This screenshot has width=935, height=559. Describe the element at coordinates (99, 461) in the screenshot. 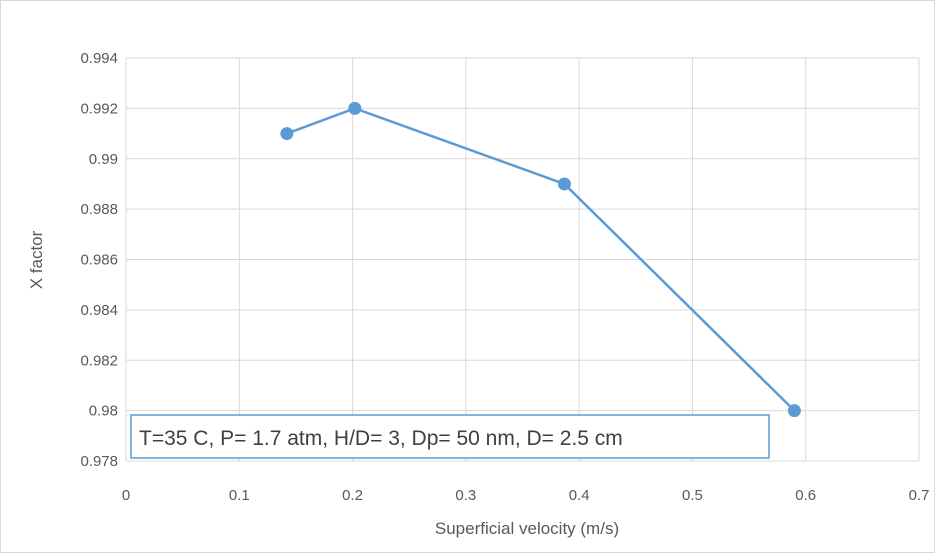

I see `y-tick-label: 0.978` at that location.